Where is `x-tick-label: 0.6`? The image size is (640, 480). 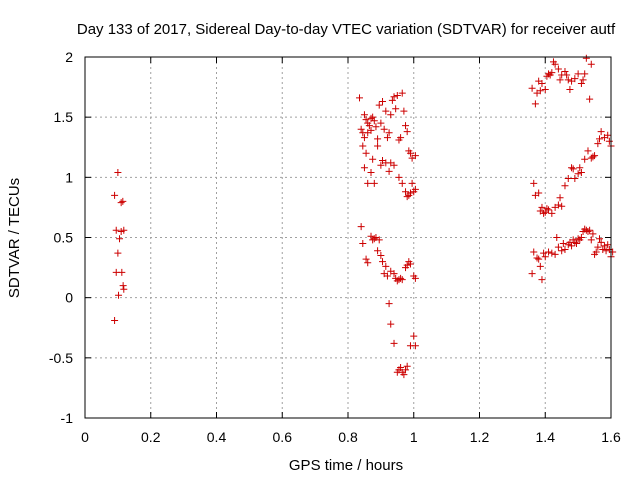
x-tick-label: 0.6 is located at coordinates (283, 437).